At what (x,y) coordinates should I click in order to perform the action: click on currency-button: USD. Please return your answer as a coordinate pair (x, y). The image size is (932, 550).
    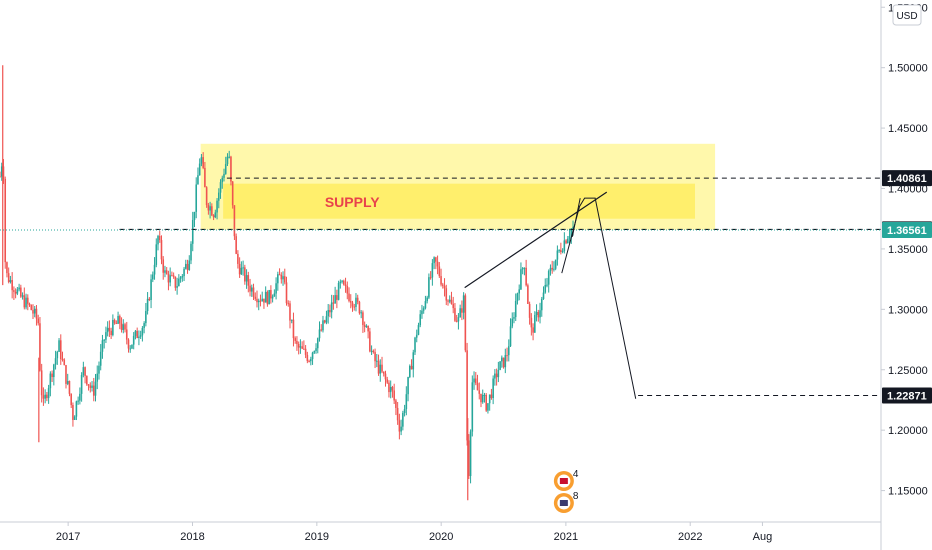
    Looking at the image, I should click on (907, 15).